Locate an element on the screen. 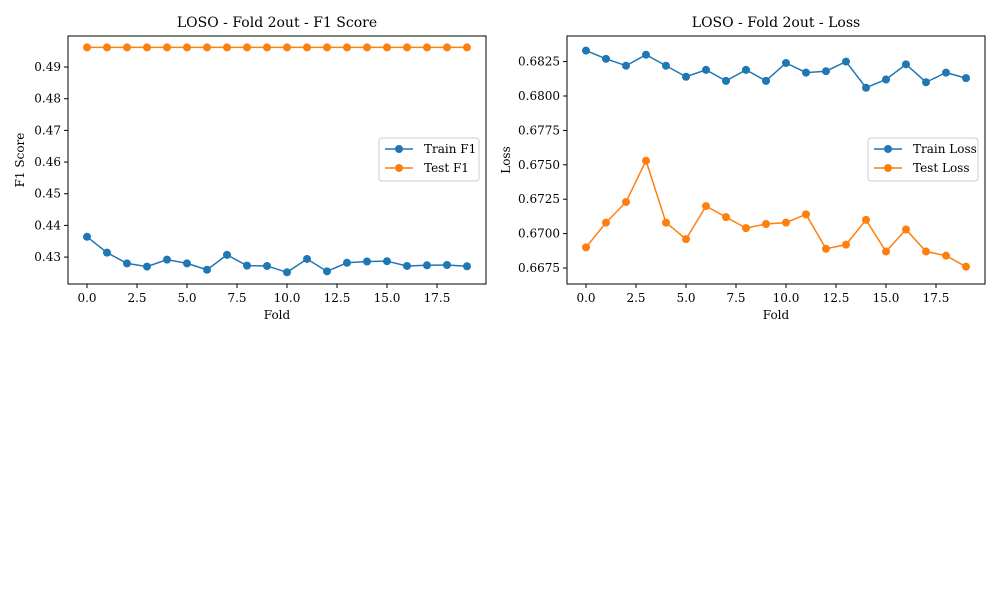 This screenshot has width=1000, height=600. legend-entry: Train Loss is located at coordinates (925, 149).